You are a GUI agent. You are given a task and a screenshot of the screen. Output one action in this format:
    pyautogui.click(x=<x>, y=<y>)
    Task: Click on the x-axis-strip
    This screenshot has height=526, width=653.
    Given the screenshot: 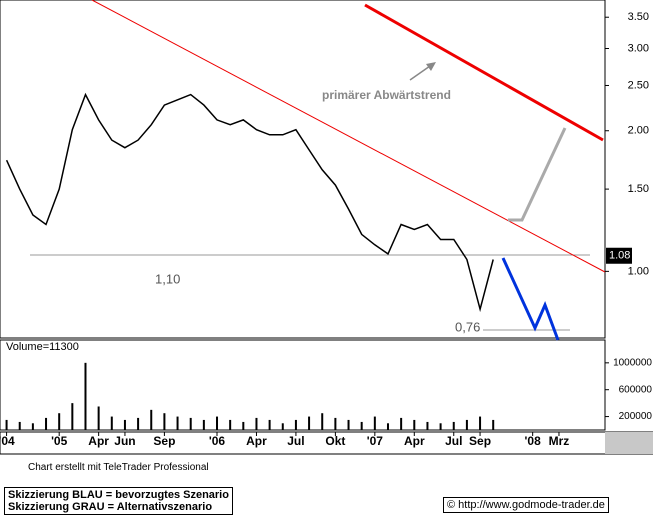 What is the action you would take?
    pyautogui.click(x=326, y=443)
    